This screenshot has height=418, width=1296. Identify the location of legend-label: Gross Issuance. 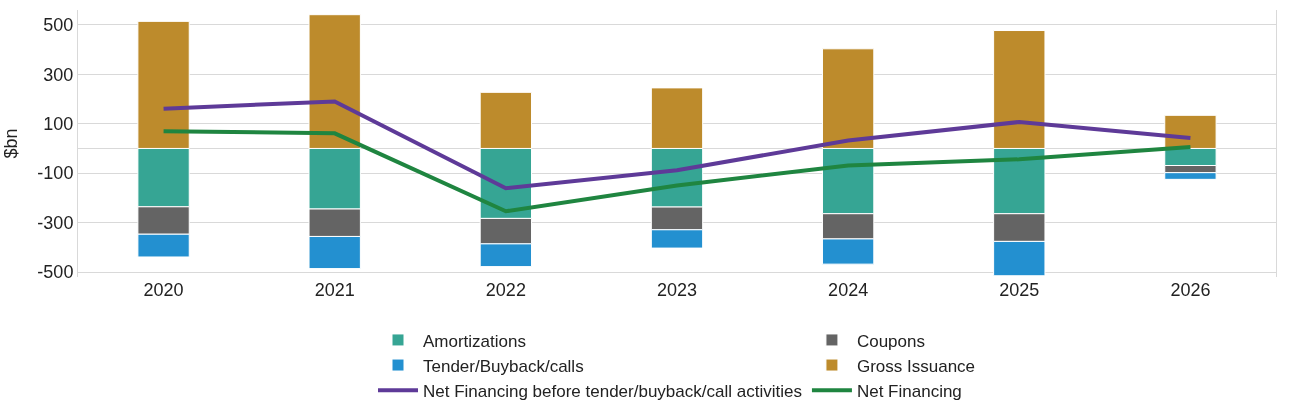
(916, 366).